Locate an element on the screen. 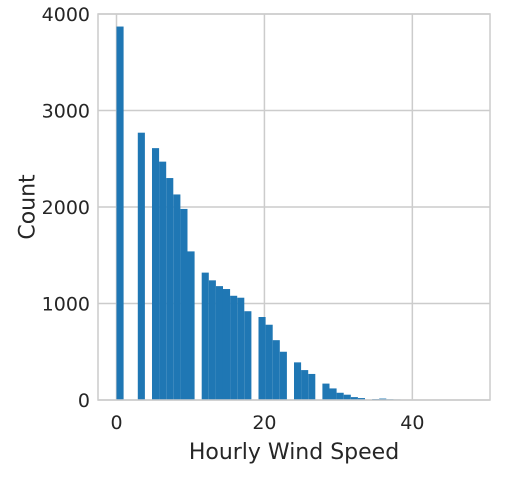 This screenshot has width=509, height=478. x-axis-title: Hourly Wind Speed is located at coordinates (294, 452).